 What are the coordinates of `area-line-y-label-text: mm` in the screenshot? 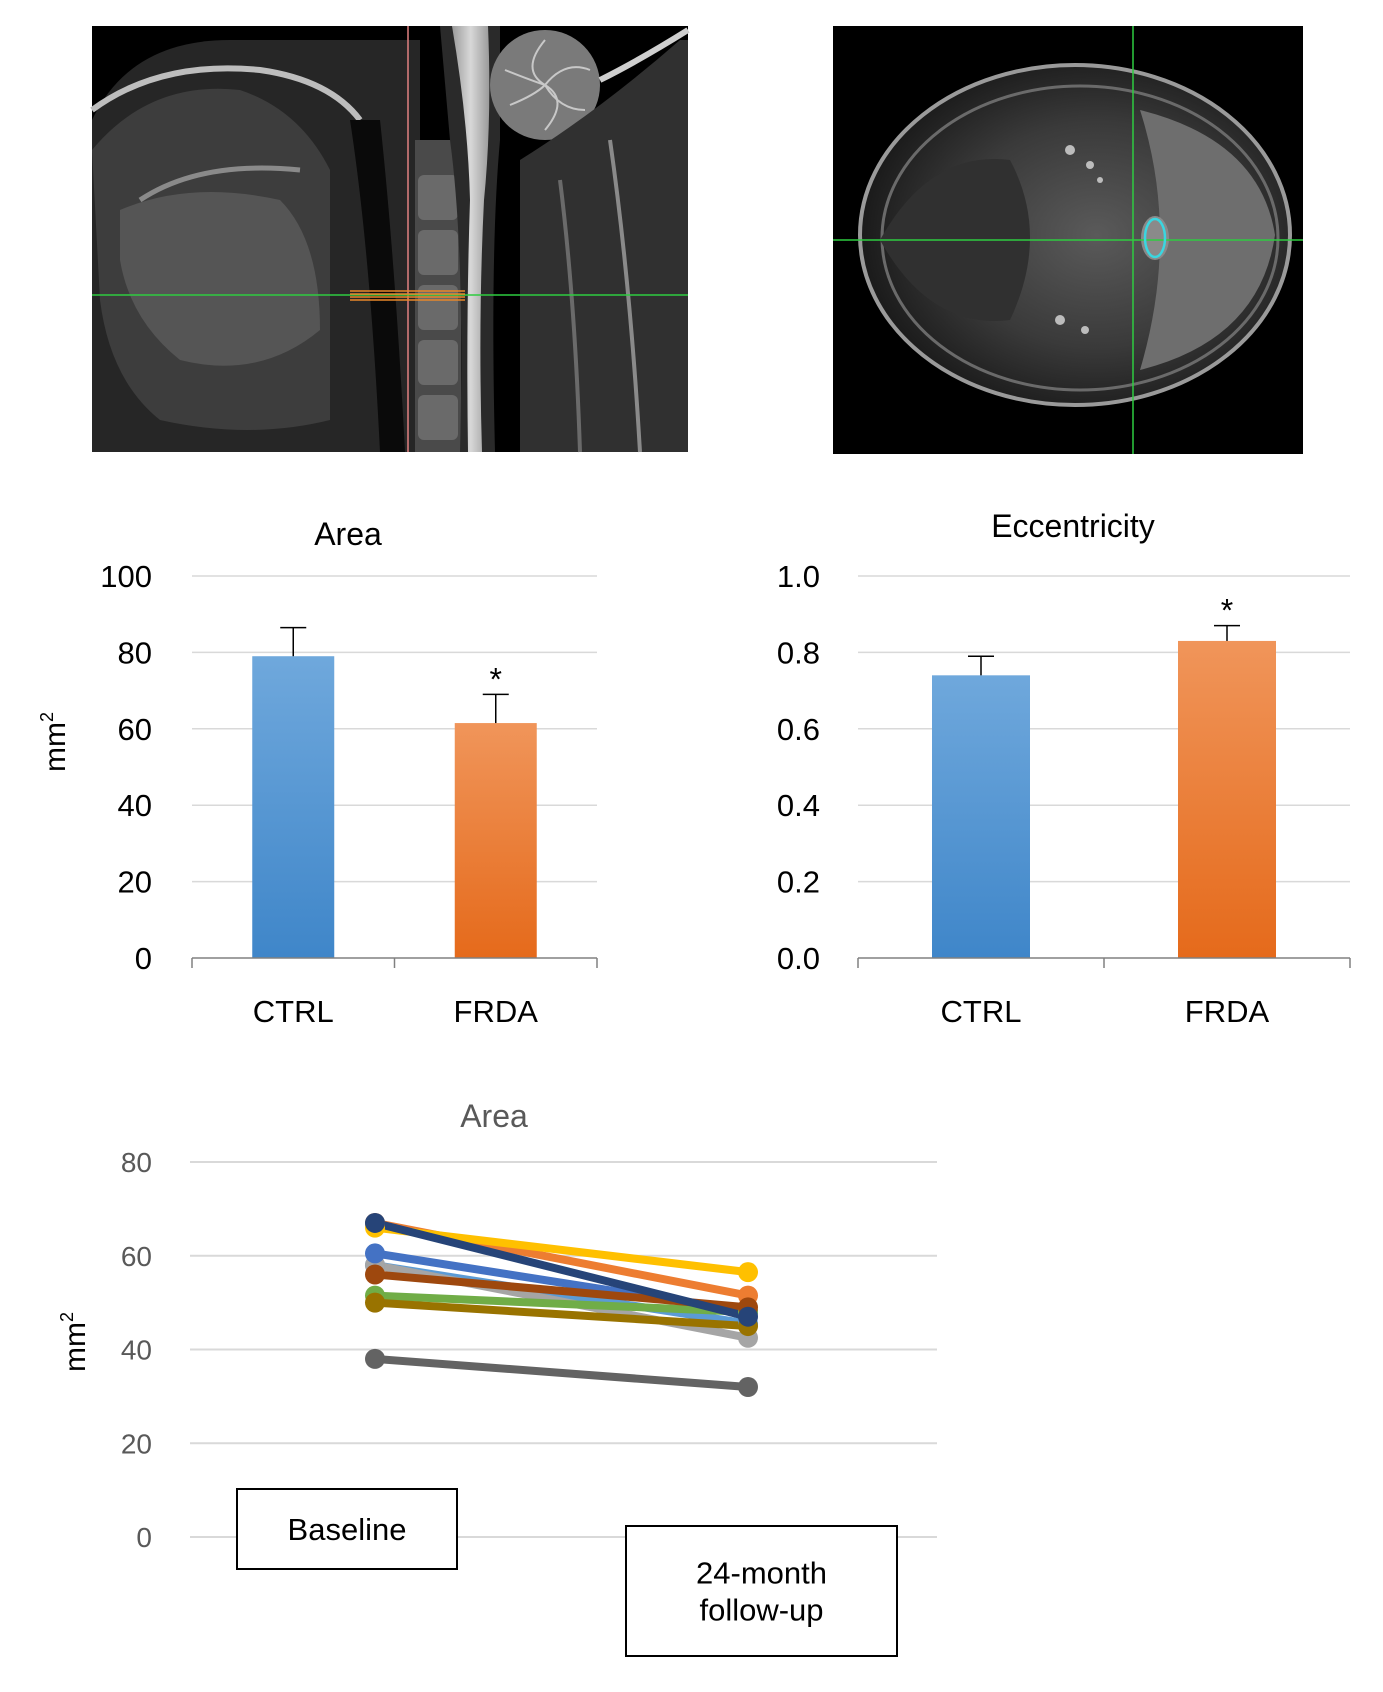 It's located at (75, 1347).